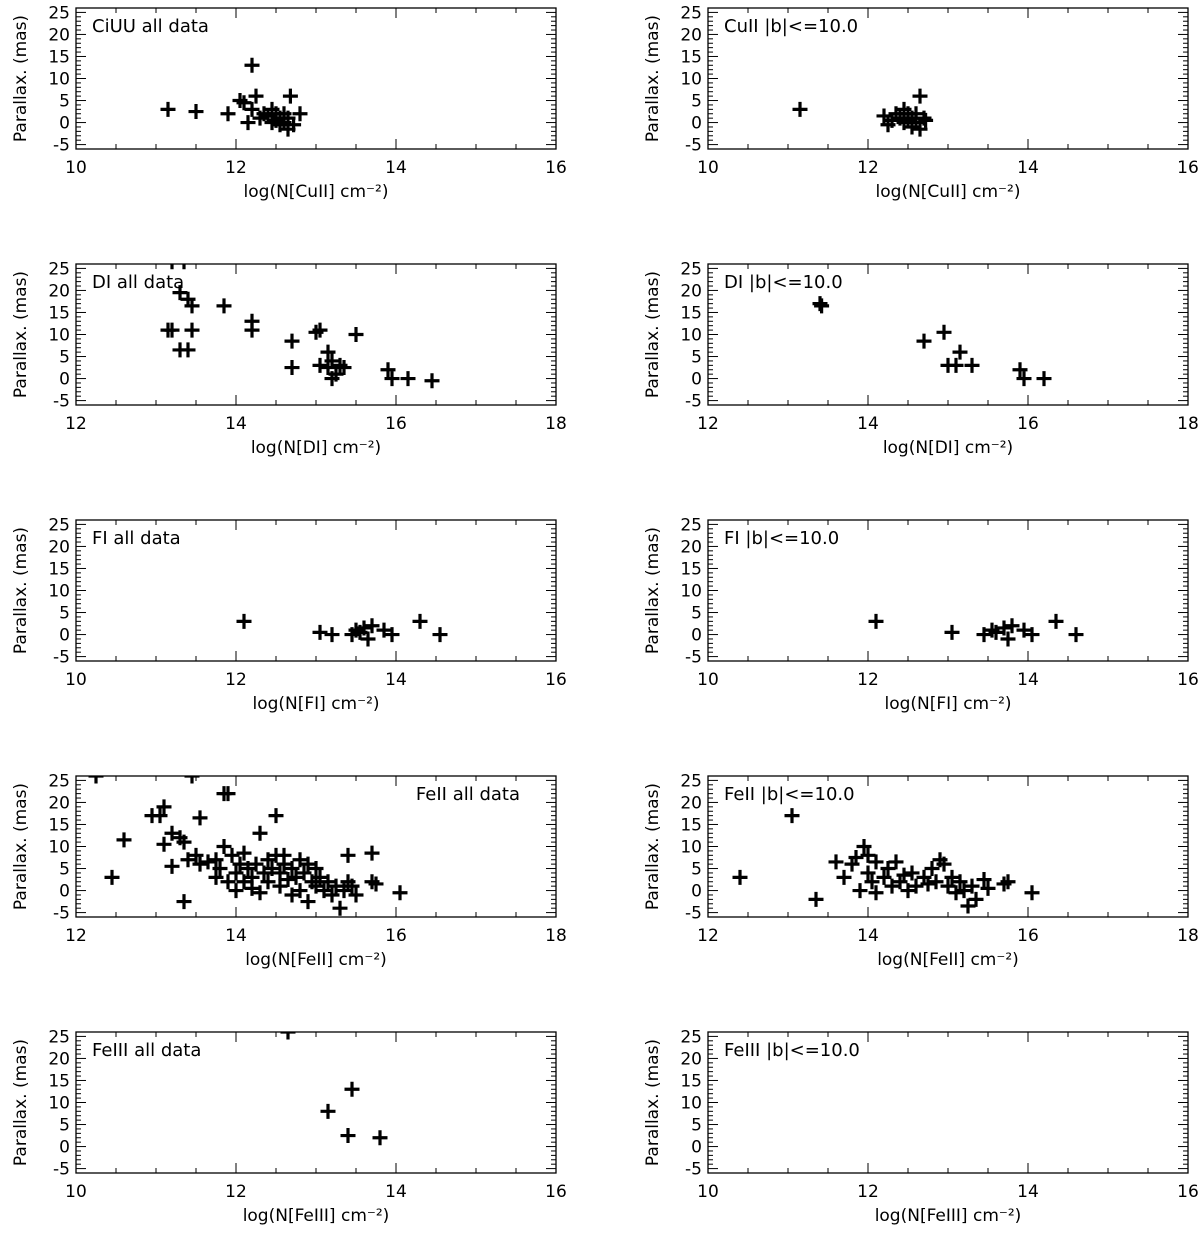 The height and width of the screenshot is (1233, 1200). What do you see at coordinates (136, 538) in the screenshot?
I see `panel-title: FI all data` at bounding box center [136, 538].